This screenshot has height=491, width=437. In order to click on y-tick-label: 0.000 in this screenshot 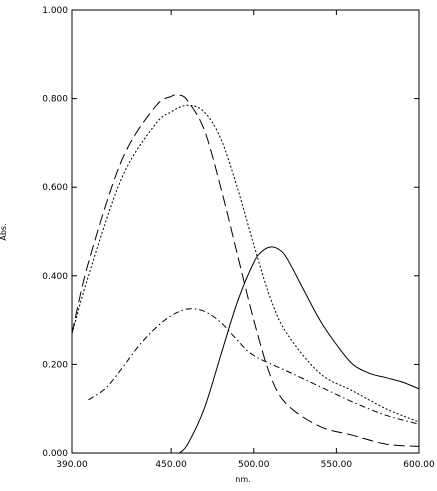, I will do `click(55, 454)`.